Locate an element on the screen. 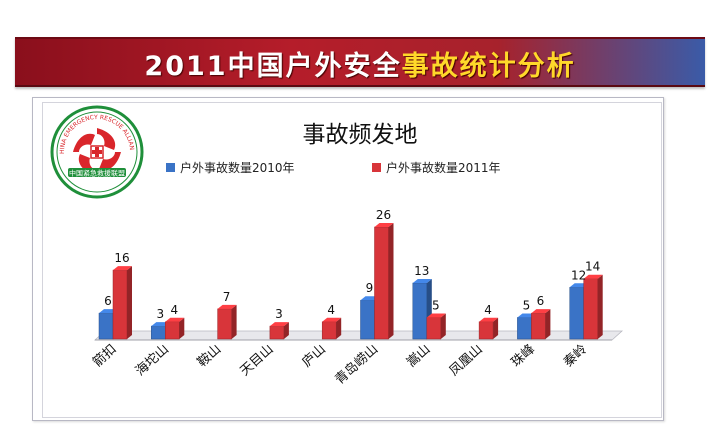 The height and width of the screenshot is (427, 708). title-part-yellow: 事故统计分析 is located at coordinates (488, 66).